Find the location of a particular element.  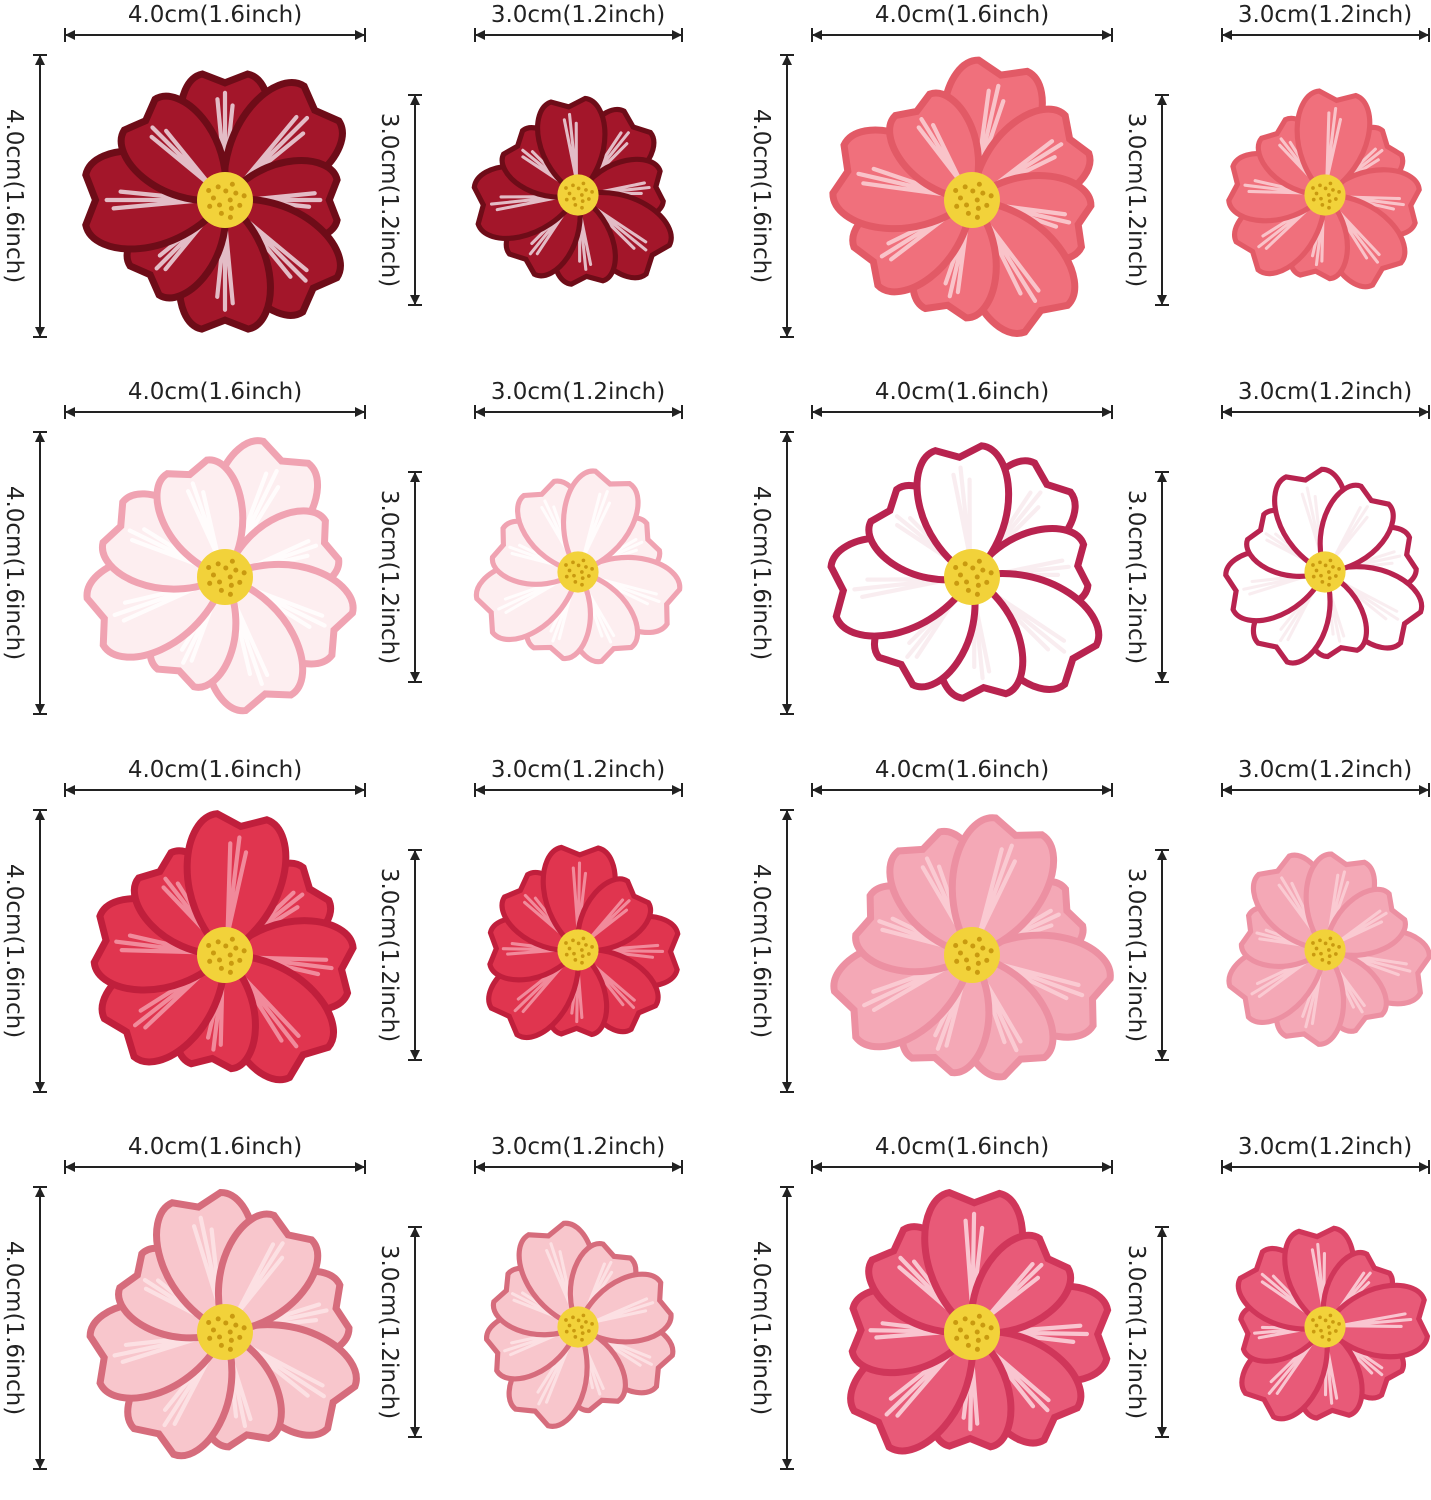

rose-white-streak-cosmos-flower is located at coordinates (1333, 1323).